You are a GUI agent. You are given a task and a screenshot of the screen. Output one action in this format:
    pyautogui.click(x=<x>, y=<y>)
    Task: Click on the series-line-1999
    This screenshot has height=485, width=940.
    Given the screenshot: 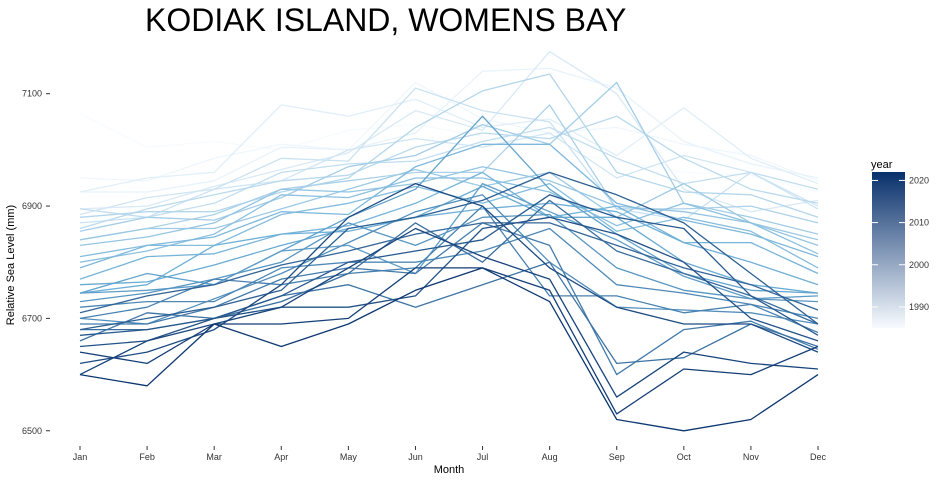 What is the action you would take?
    pyautogui.click(x=449, y=220)
    